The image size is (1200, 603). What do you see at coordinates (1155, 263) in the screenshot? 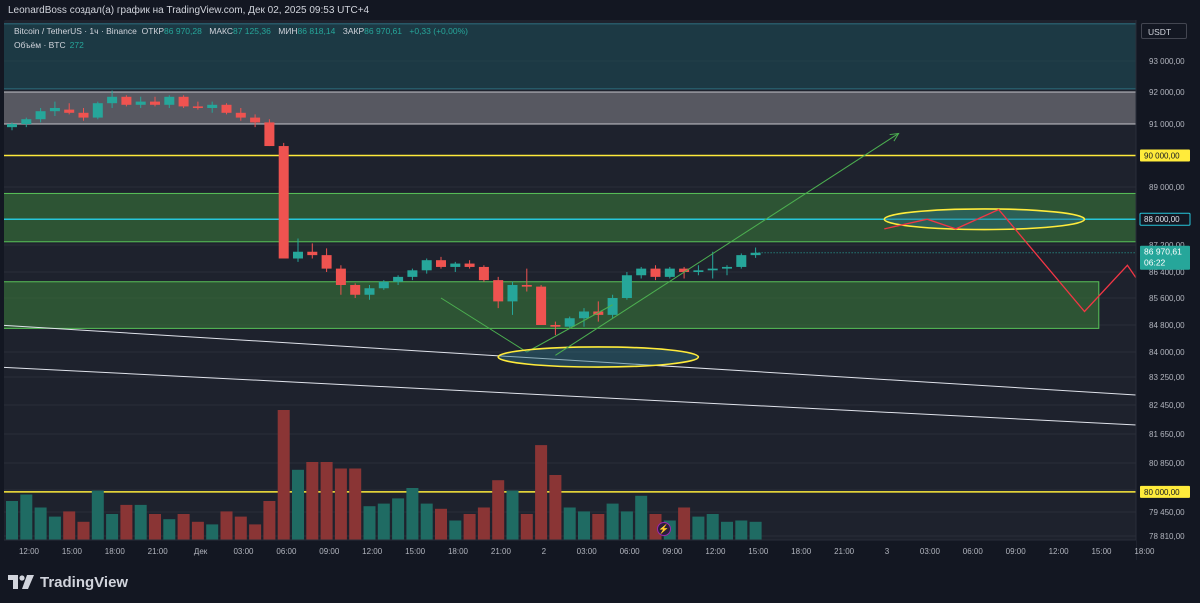
I see `countdown-label: 06:22` at bounding box center [1155, 263].